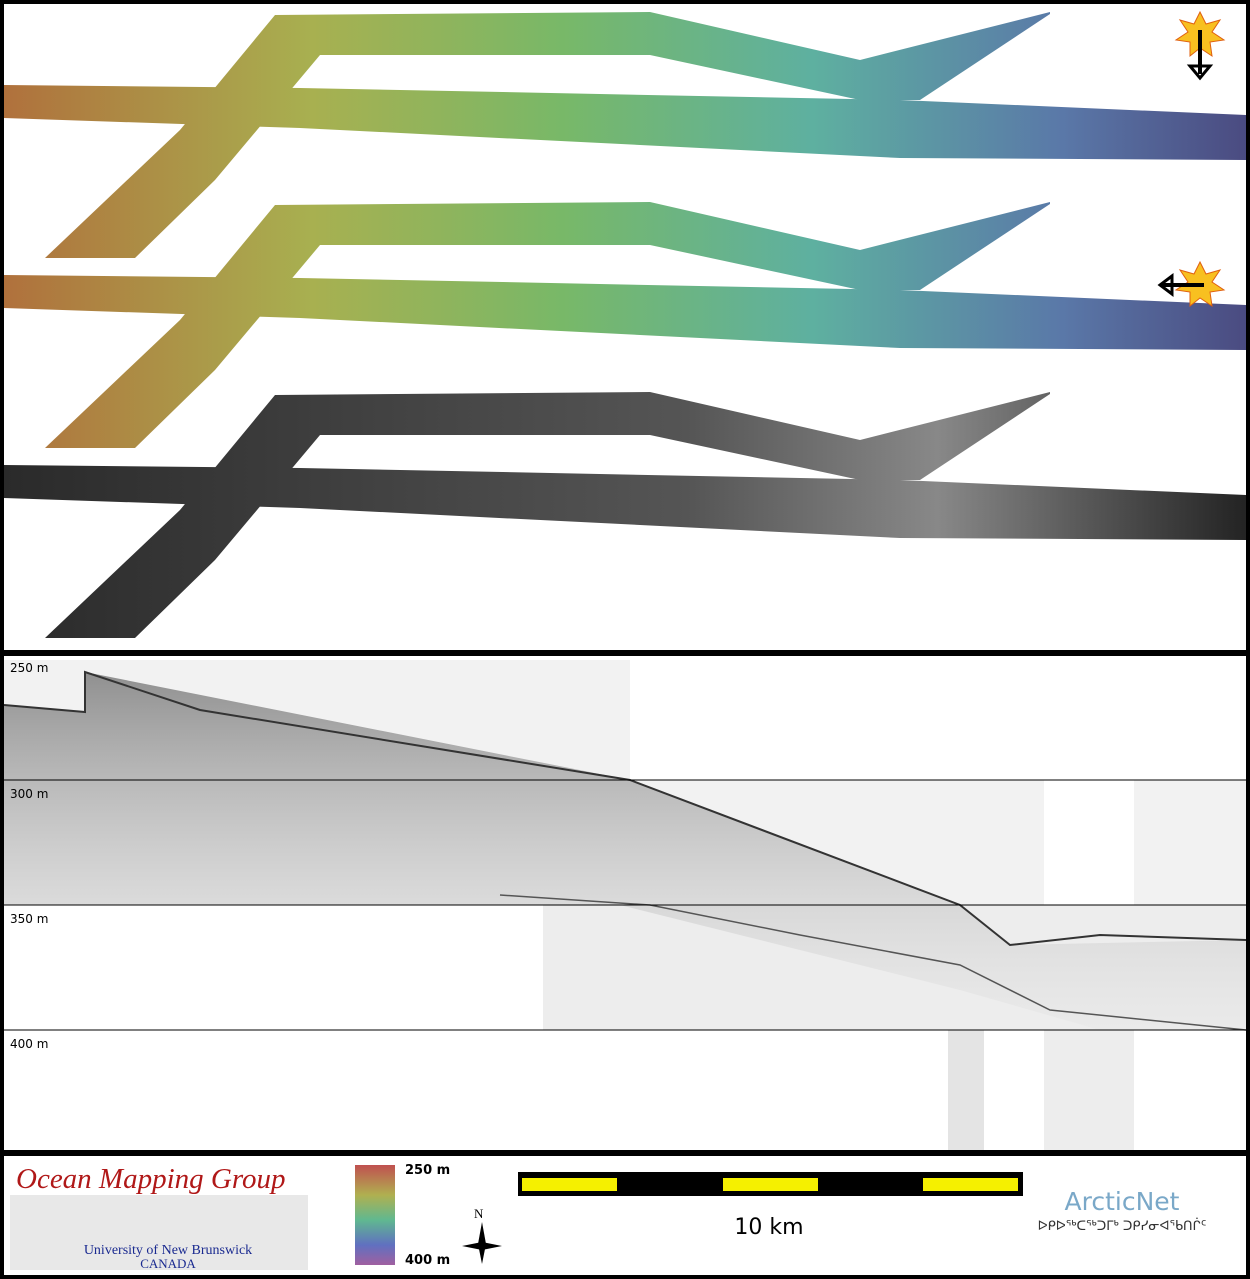 The width and height of the screenshot is (1250, 1279). What do you see at coordinates (151, 1179) in the screenshot?
I see `logo-title: Ocean Mapping Group` at bounding box center [151, 1179].